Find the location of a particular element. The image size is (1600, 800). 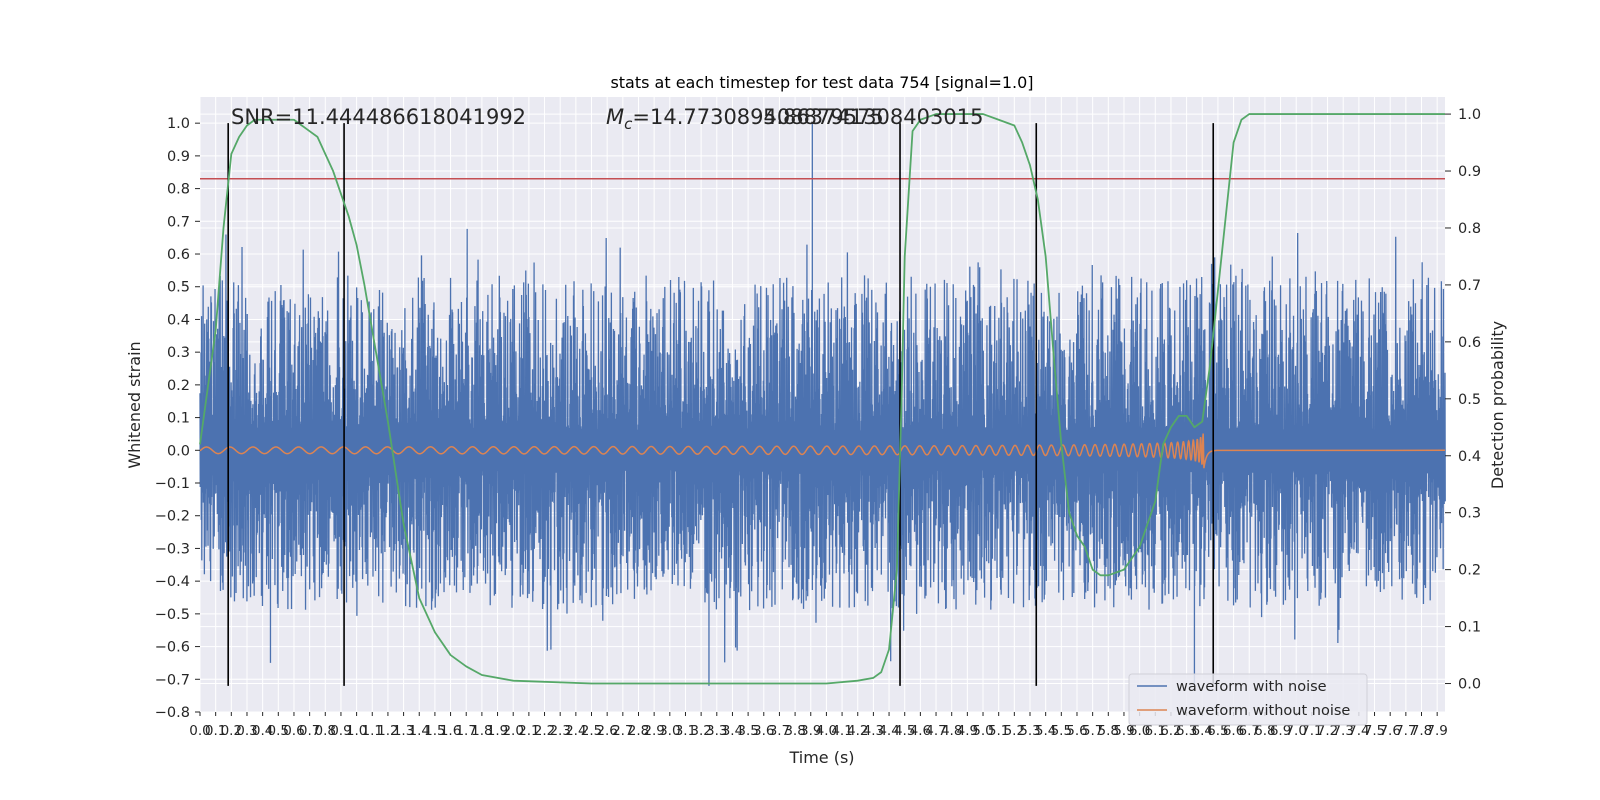

x-tick-label: 1.5 is located at coordinates (434, 731).